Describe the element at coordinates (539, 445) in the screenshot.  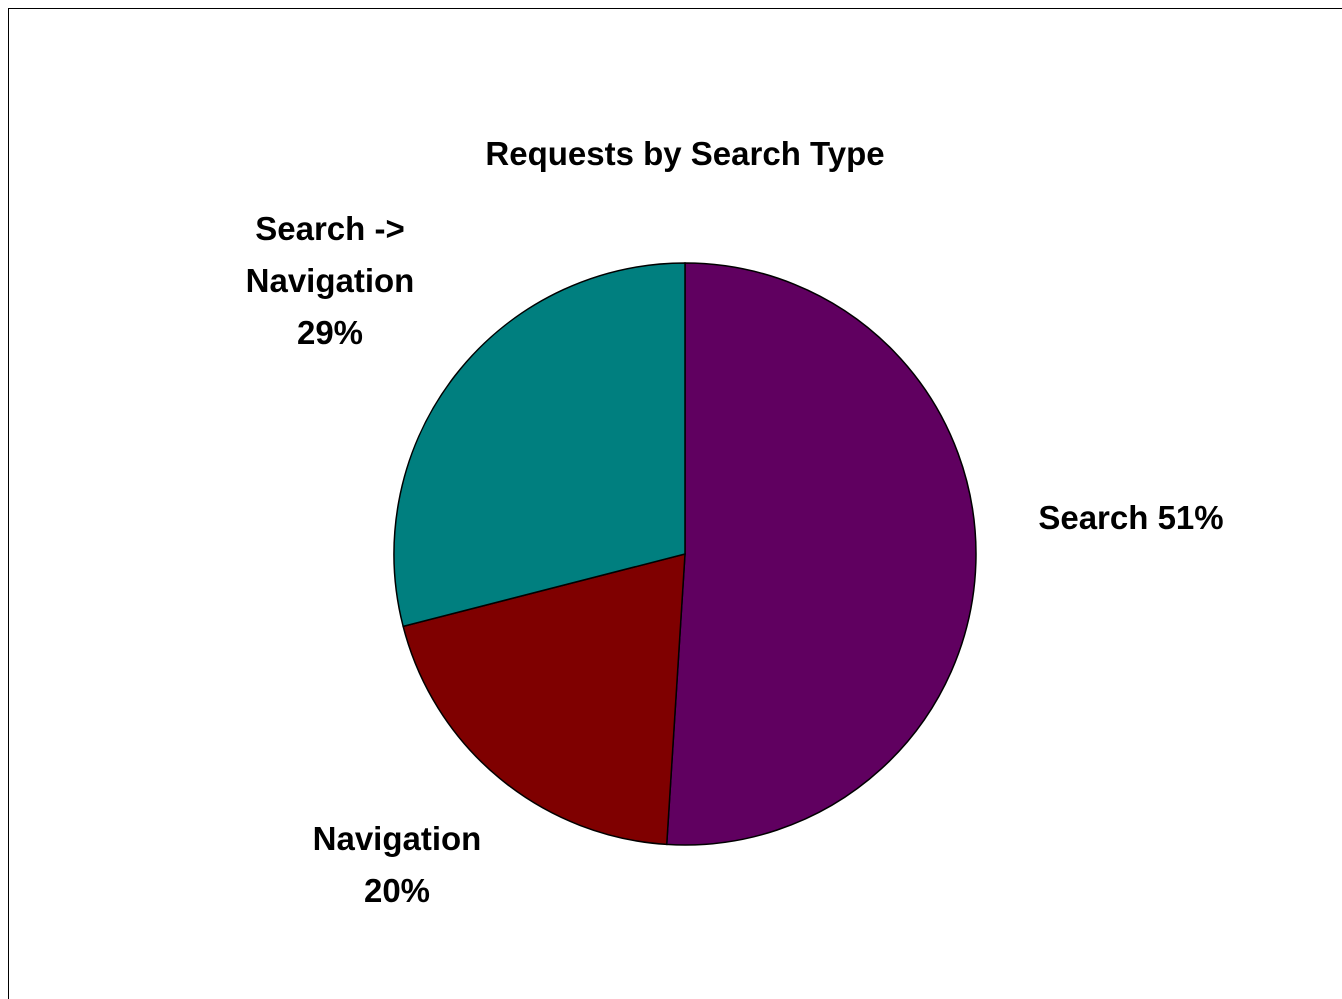
I see `pie-slice-search-navigation` at that location.